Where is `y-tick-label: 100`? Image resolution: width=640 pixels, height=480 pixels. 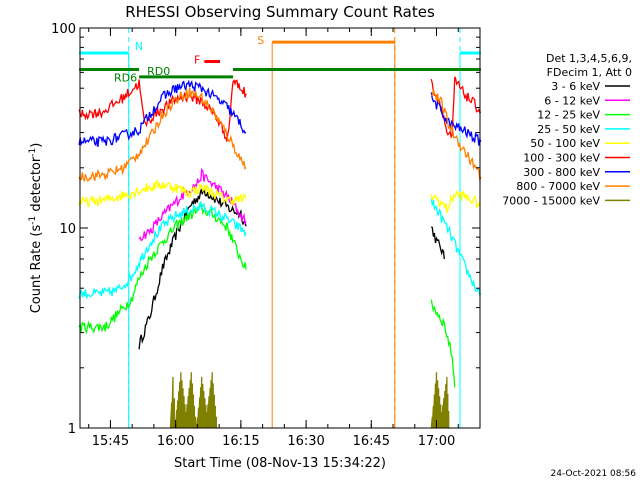 y-tick-label: 100 is located at coordinates (63, 29).